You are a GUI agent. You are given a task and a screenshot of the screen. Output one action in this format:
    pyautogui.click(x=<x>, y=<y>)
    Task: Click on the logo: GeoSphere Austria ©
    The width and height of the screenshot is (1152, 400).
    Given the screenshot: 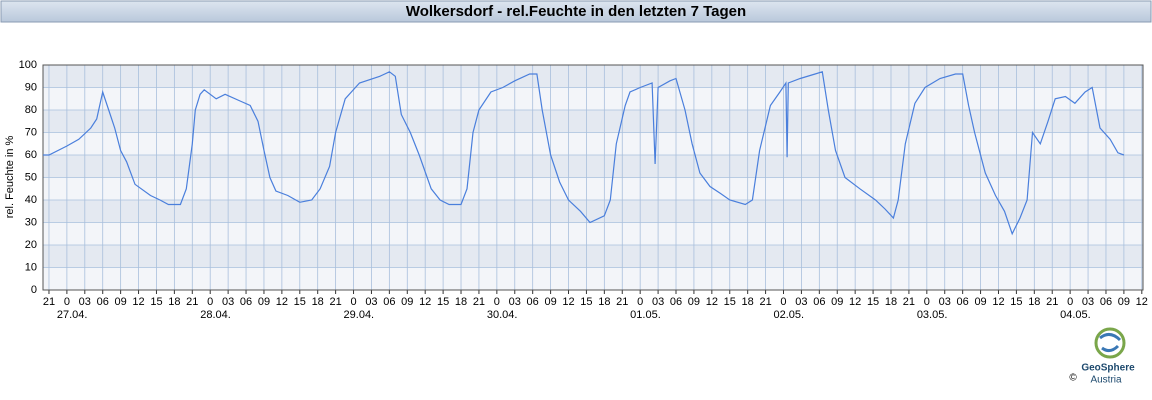 What is the action you would take?
    pyautogui.click(x=1102, y=356)
    